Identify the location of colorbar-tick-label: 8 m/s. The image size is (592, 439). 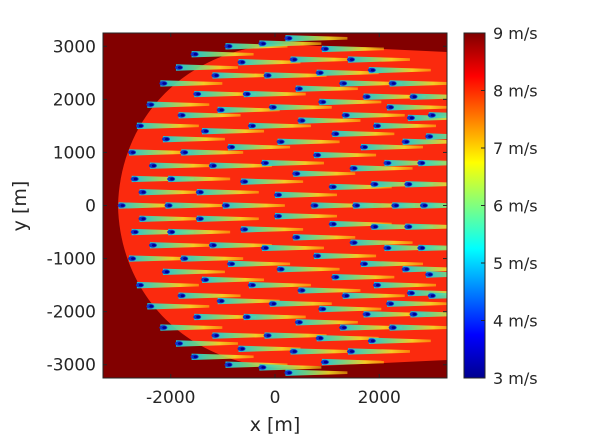
(515, 91).